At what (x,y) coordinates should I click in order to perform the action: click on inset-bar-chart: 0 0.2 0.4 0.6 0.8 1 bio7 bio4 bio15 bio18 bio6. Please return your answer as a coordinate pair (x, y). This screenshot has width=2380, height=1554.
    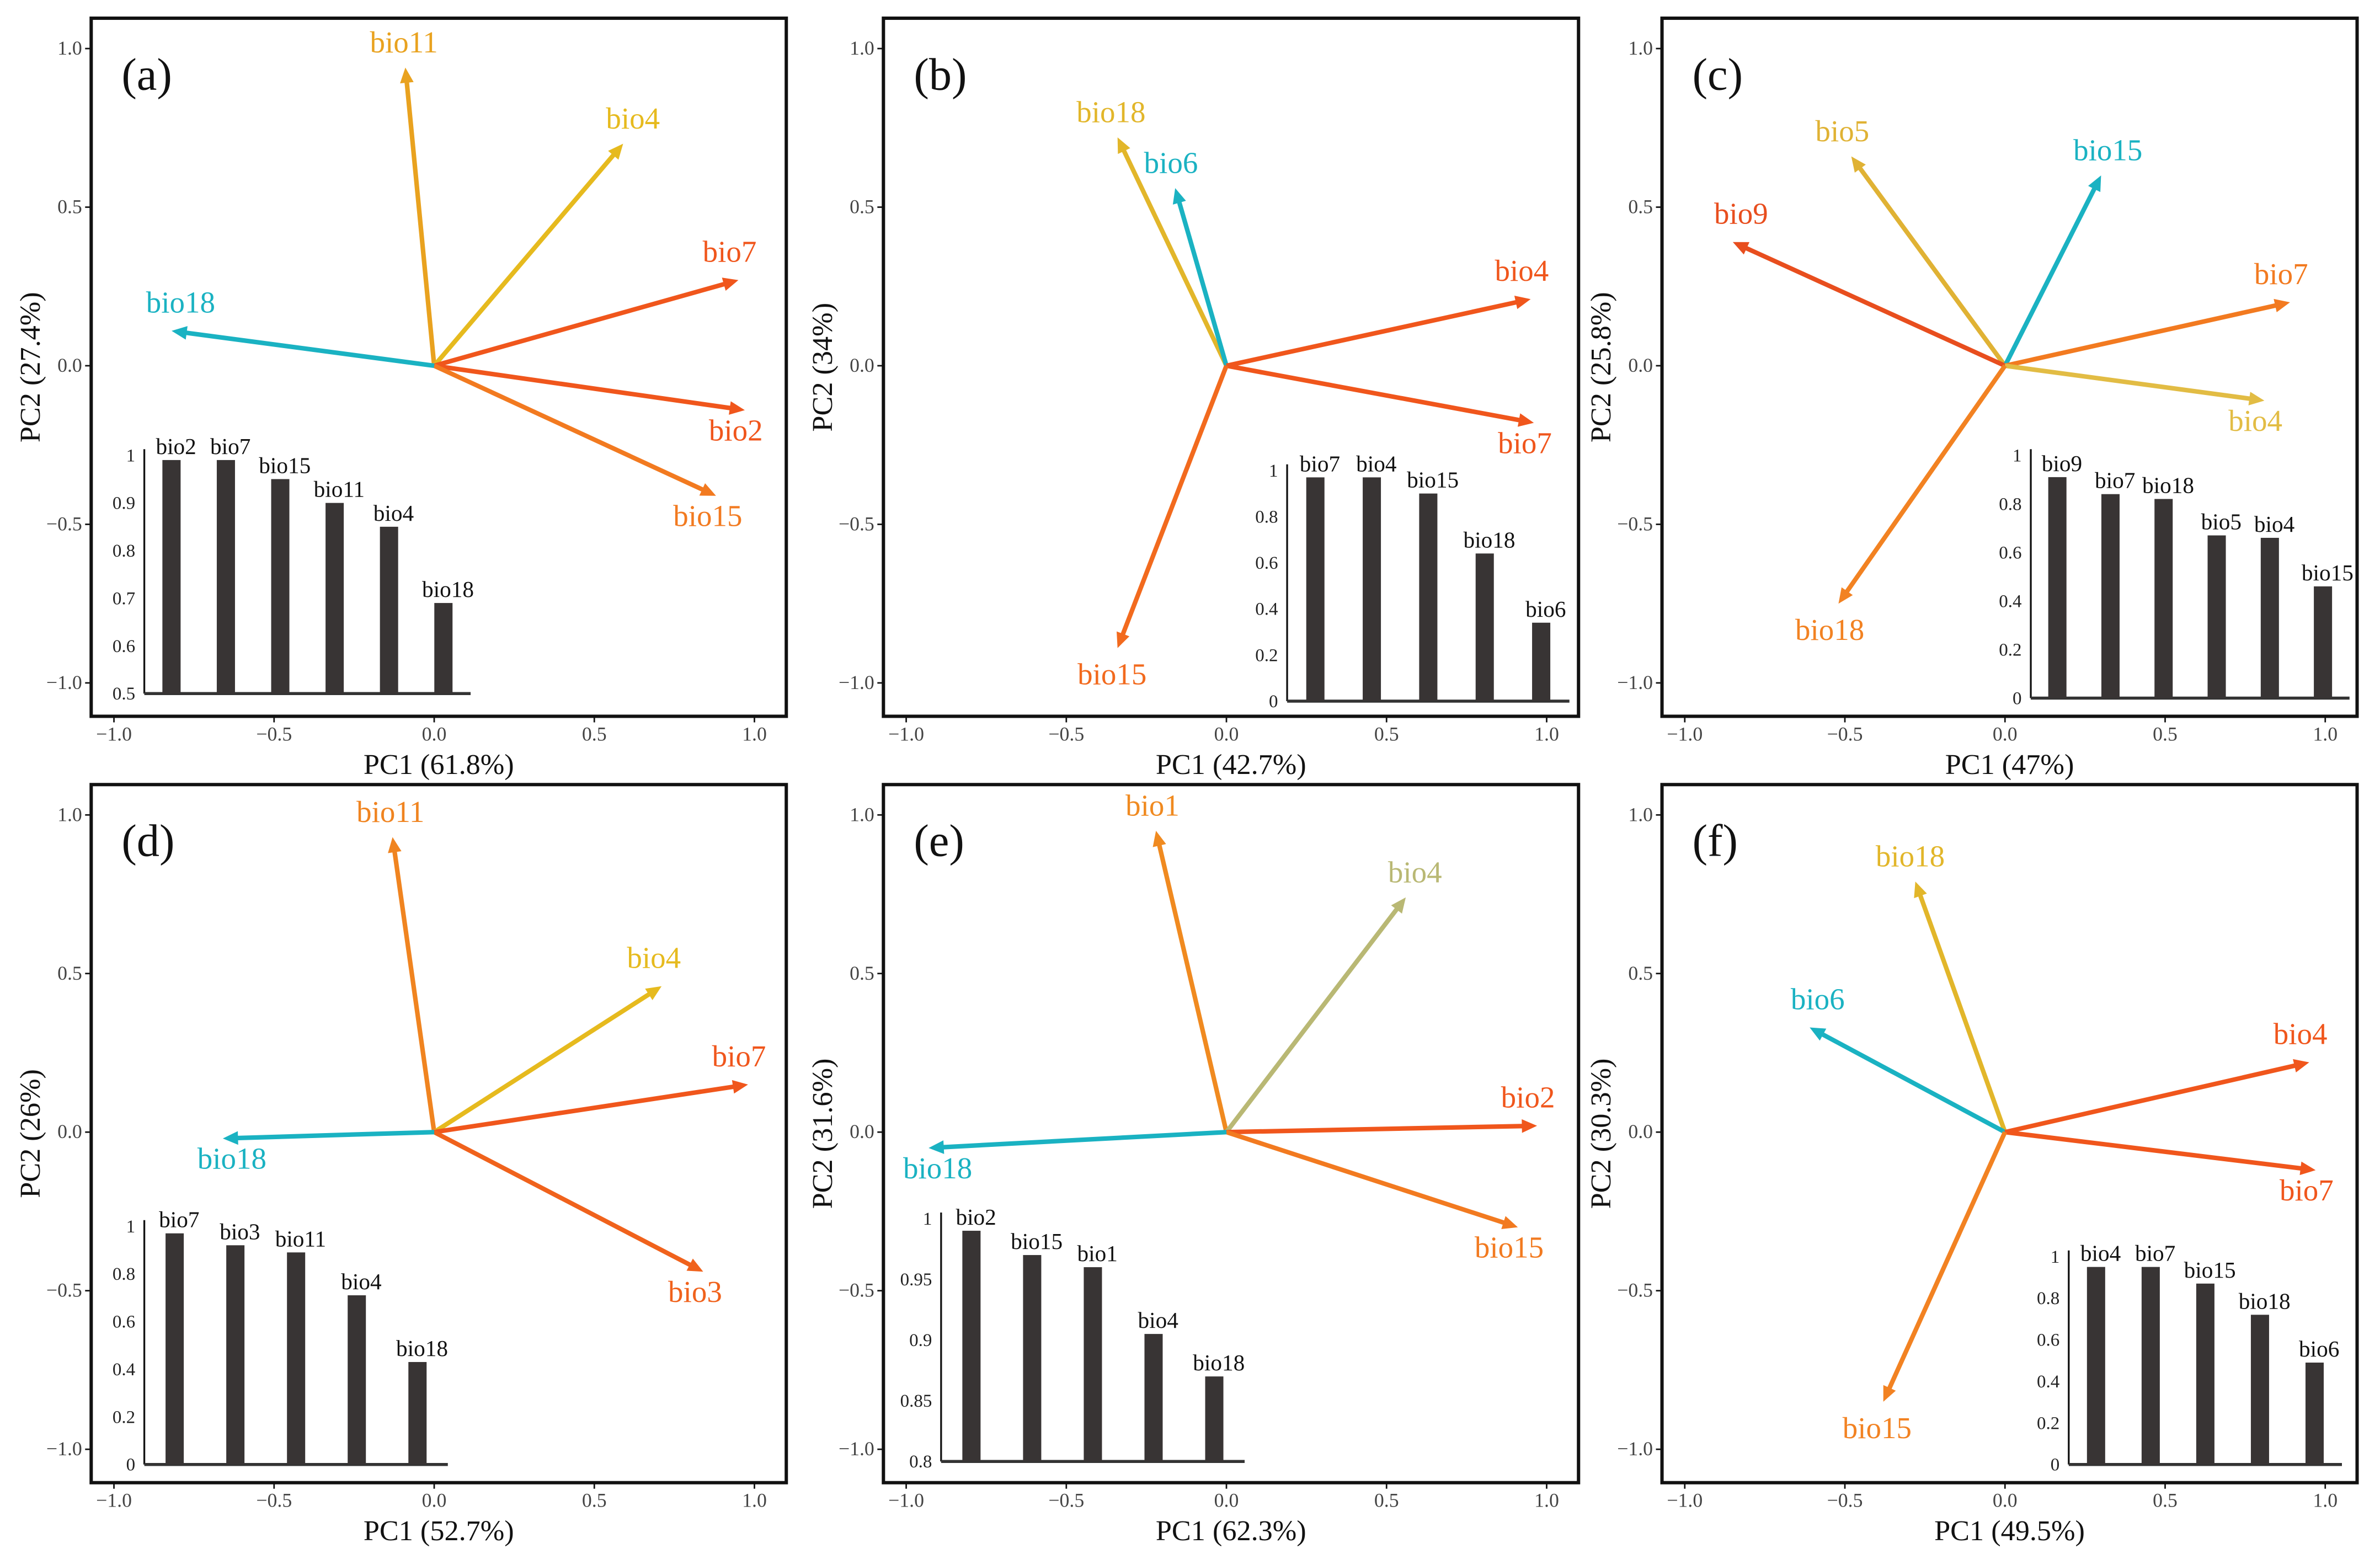
    Looking at the image, I should click on (1412, 581).